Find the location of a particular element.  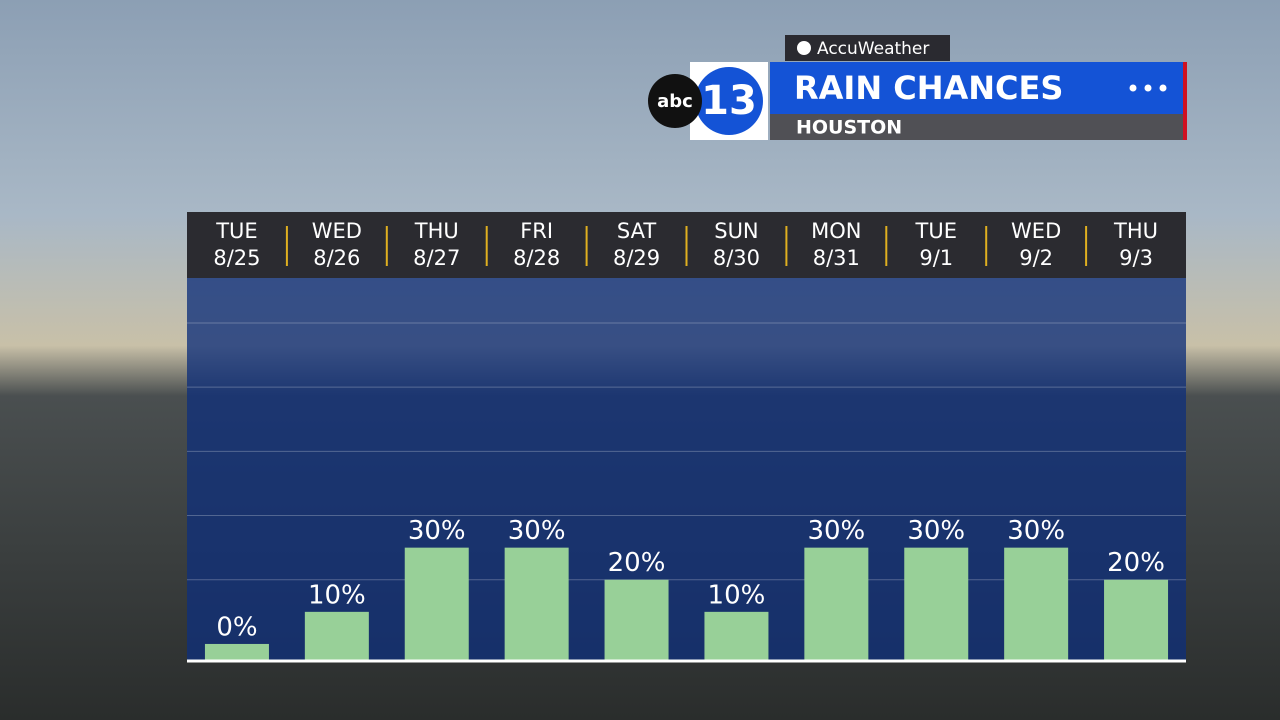

title-bar is located at coordinates (978, 88).